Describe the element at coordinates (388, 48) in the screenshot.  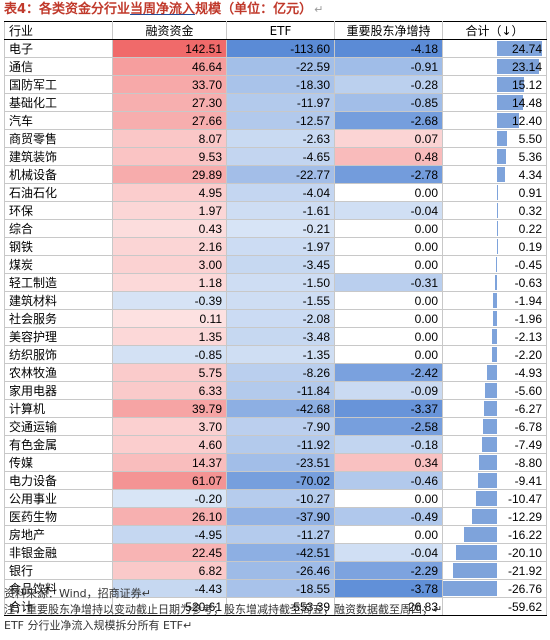
I see `shareholder-cell: -4.18` at that location.